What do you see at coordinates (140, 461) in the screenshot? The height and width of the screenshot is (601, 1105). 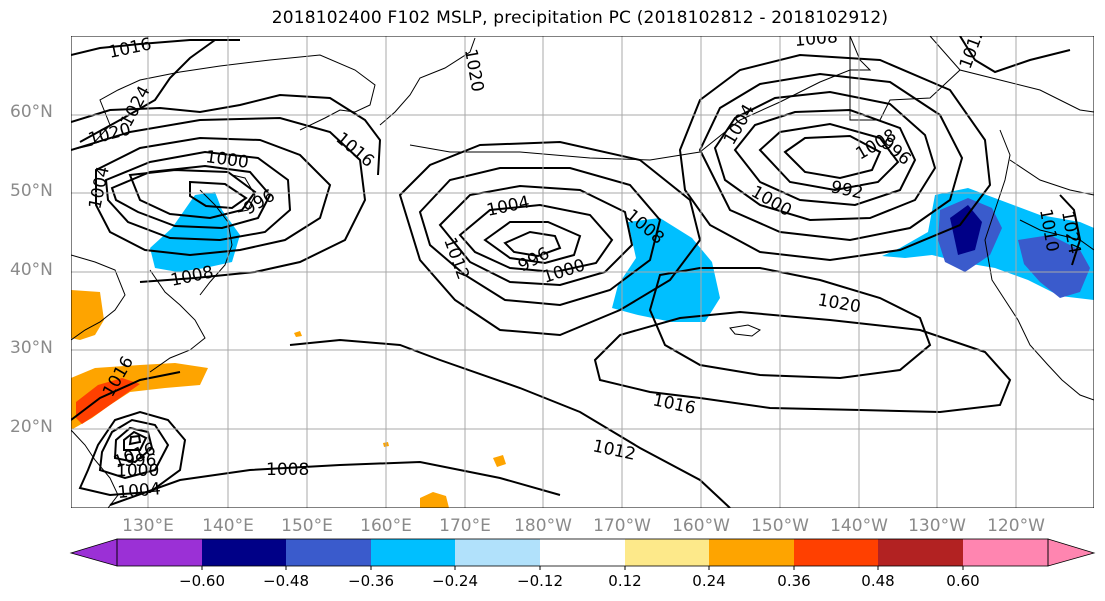 I see `isobar-label: 996` at bounding box center [140, 461].